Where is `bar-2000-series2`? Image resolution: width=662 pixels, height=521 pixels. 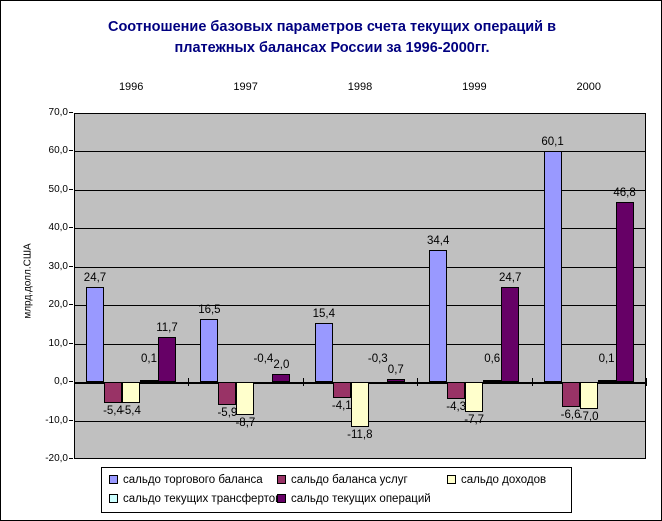 bar-2000-series2 is located at coordinates (570, 395).